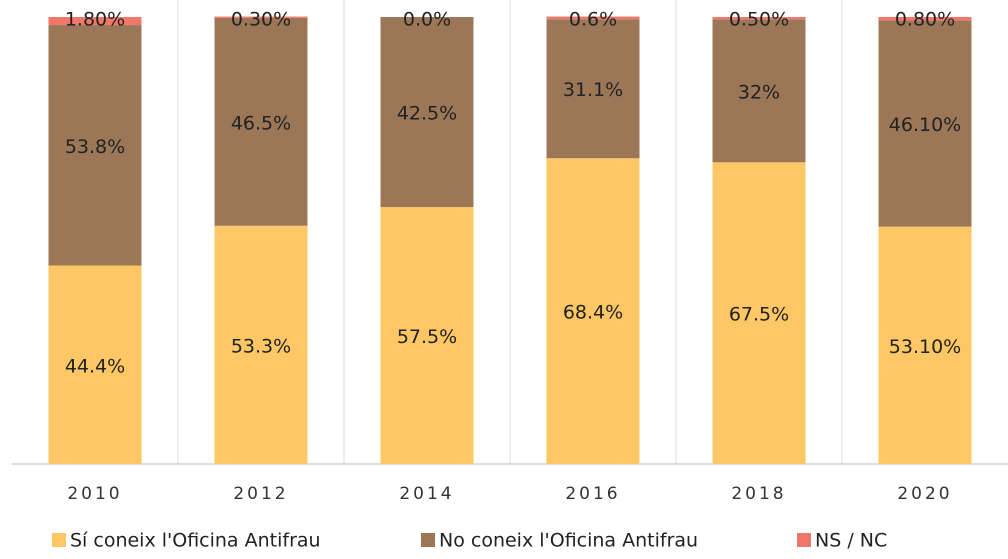 The image size is (1008, 559). Describe the element at coordinates (427, 20) in the screenshot. I see `data-label: 0.0%` at that location.